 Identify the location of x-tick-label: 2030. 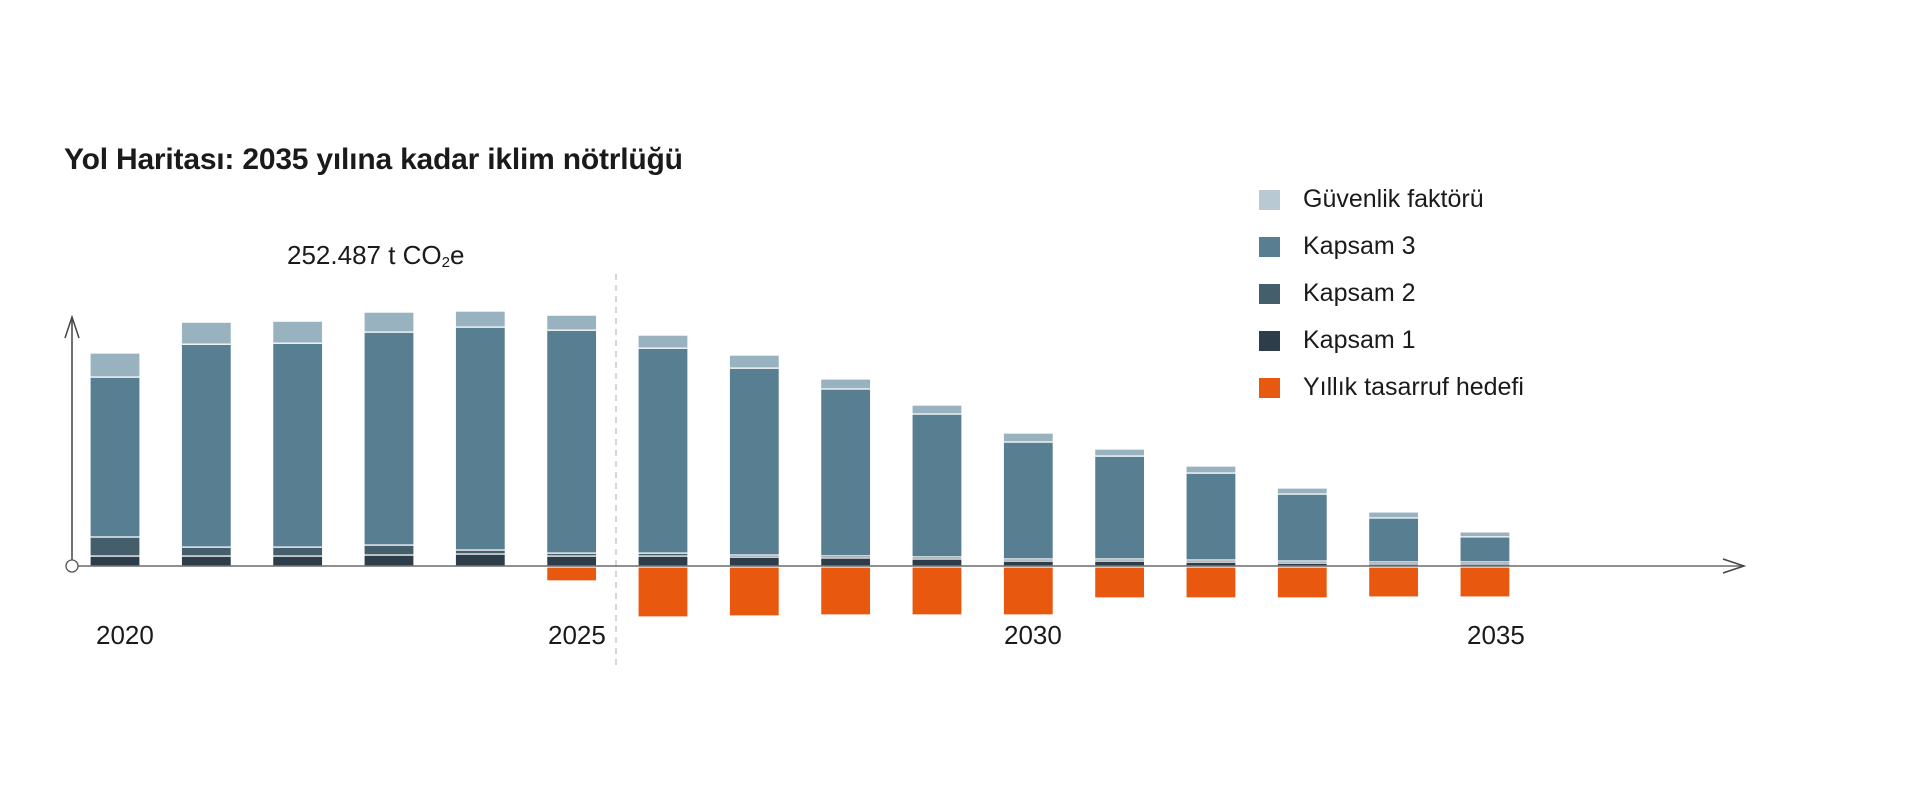
(1033, 635).